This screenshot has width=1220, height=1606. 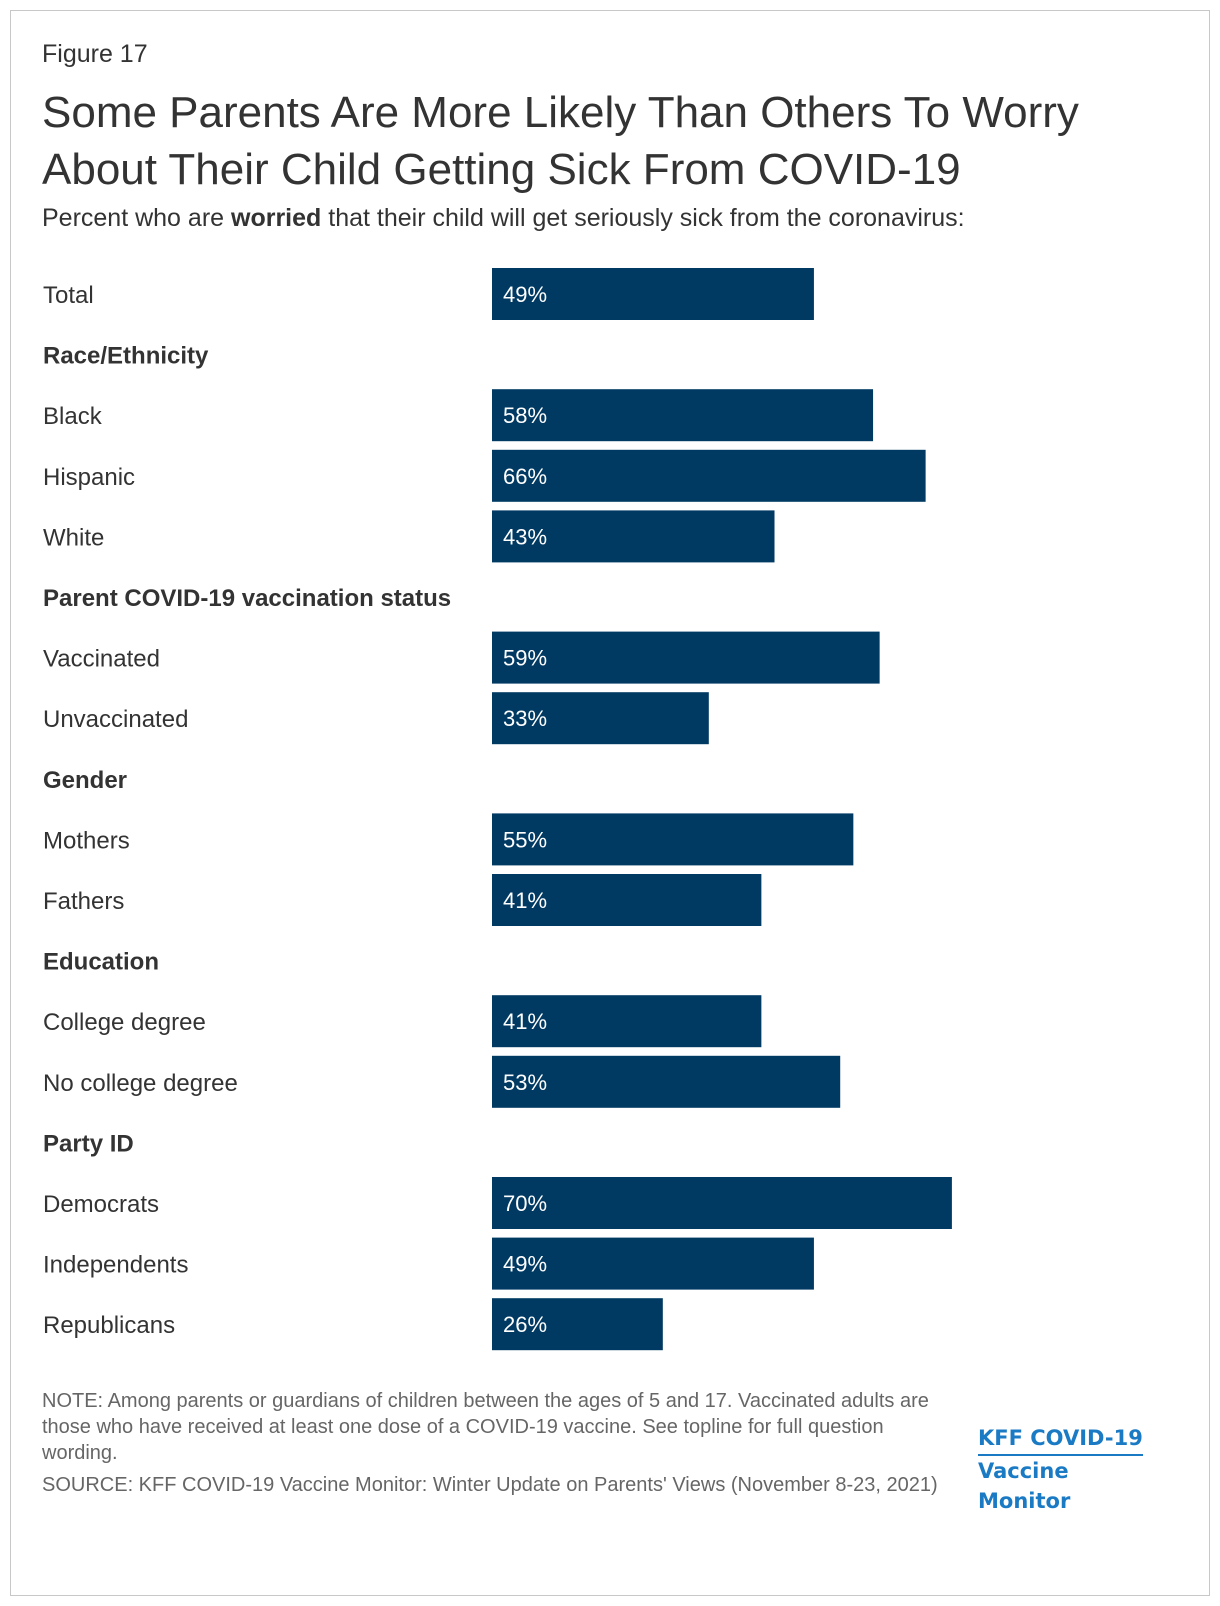 I want to click on bar-white, so click(x=633, y=536).